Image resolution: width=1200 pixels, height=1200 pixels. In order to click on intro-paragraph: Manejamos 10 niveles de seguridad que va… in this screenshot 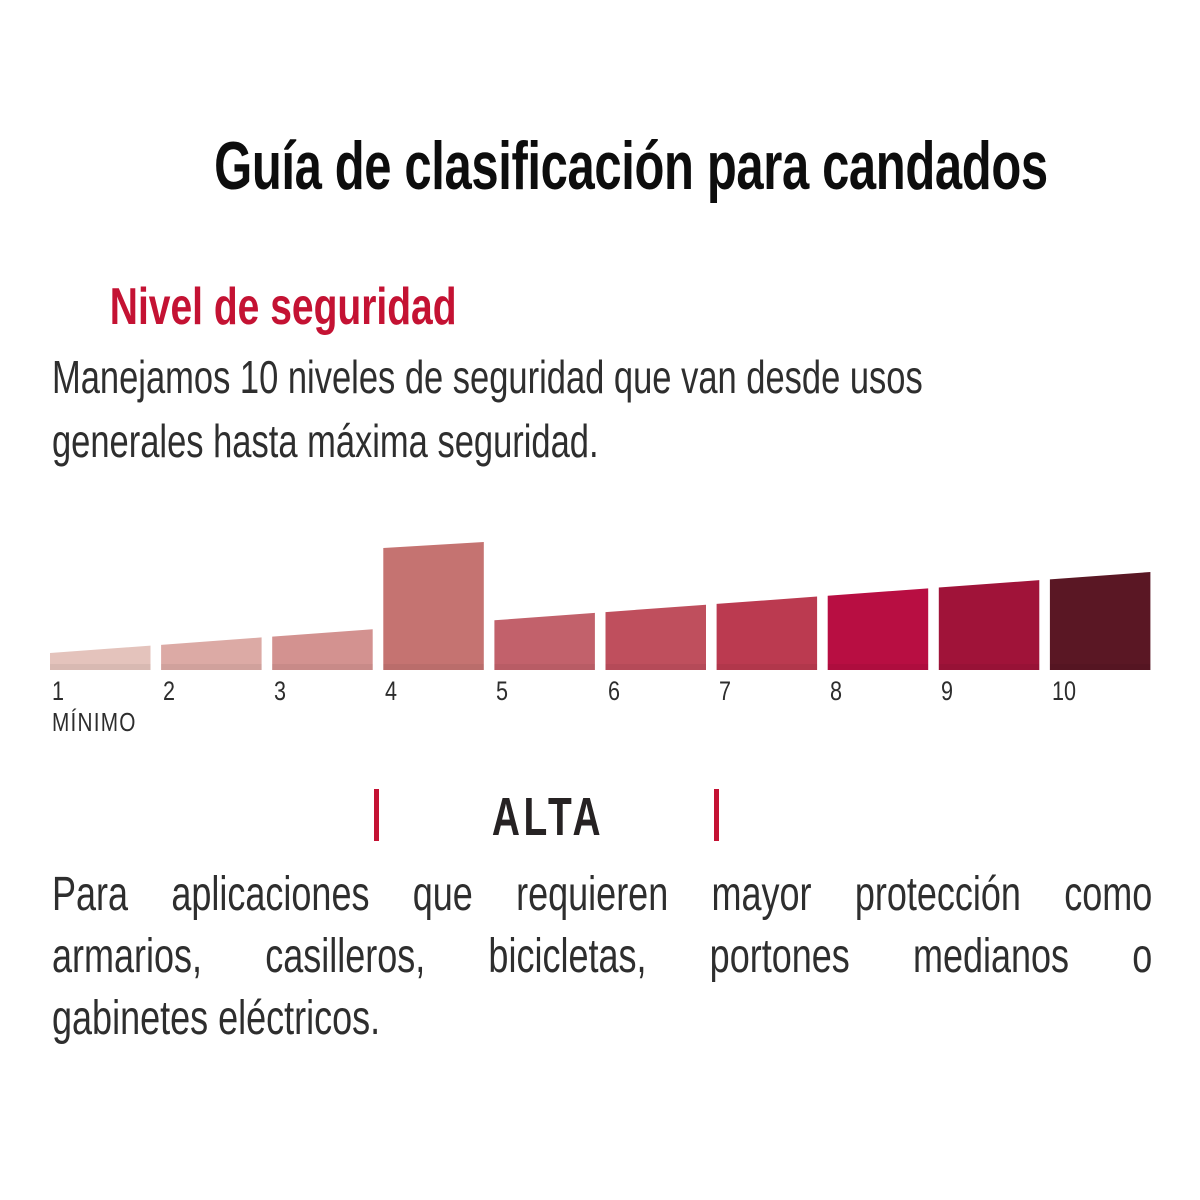, I will do `click(487, 409)`.